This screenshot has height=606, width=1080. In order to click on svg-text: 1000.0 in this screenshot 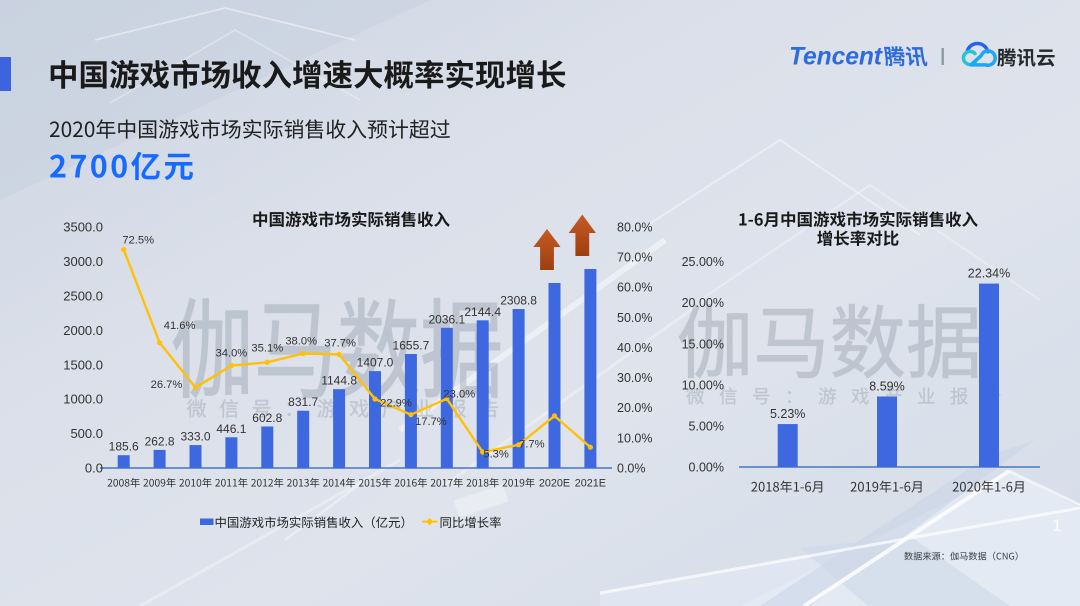, I will do `click(83, 399)`.